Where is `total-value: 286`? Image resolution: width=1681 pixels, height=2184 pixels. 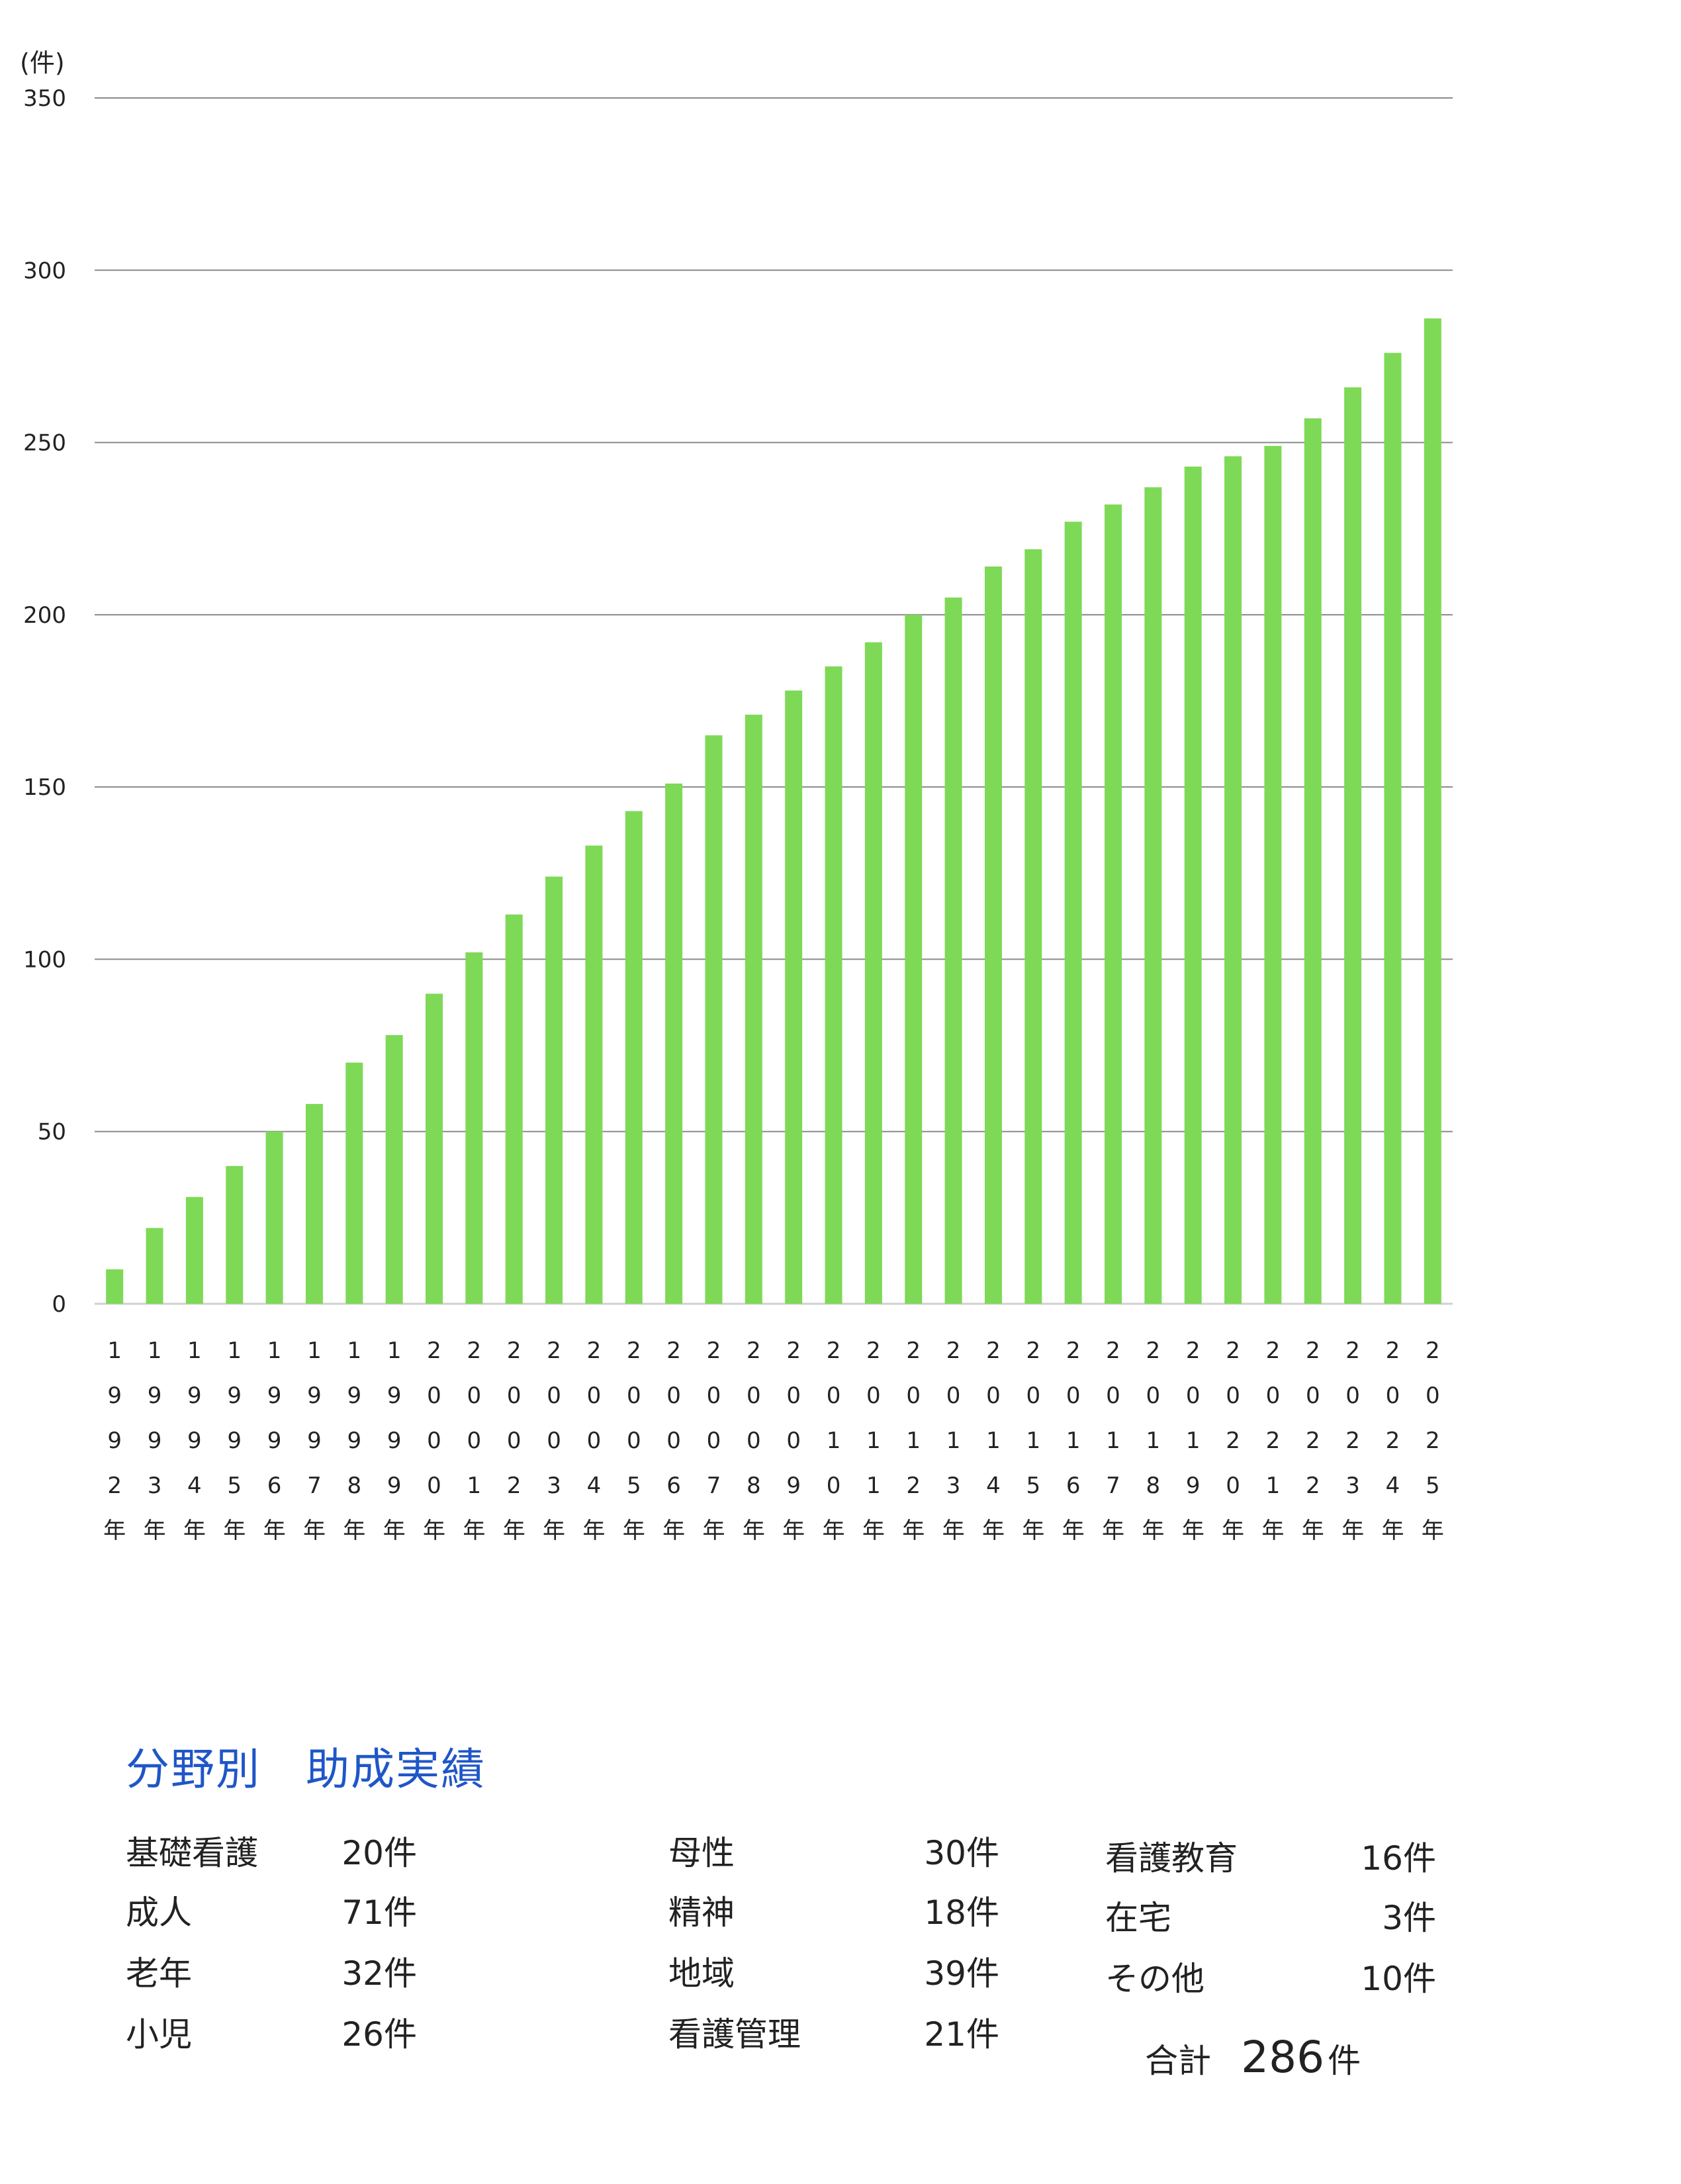 total-value: 286 is located at coordinates (1283, 2057).